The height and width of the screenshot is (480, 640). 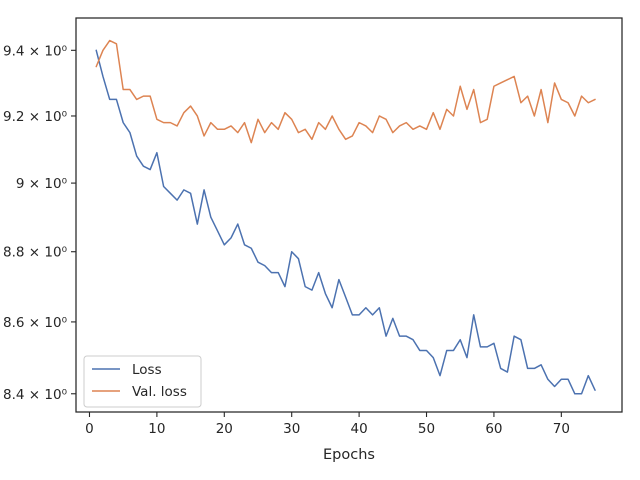 What do you see at coordinates (35, 323) in the screenshot?
I see `y-tick-label: 8.6 × 10⁰` at bounding box center [35, 323].